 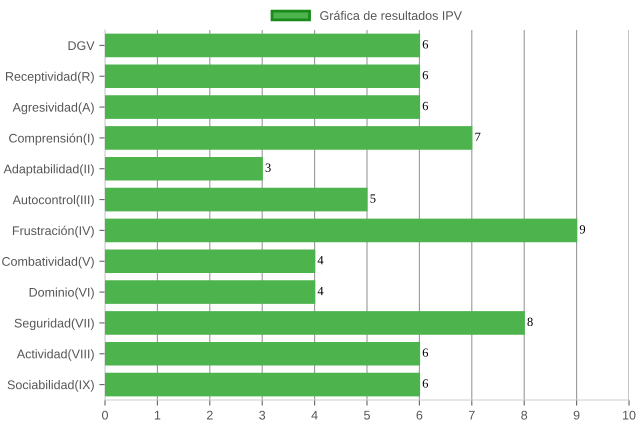 What do you see at coordinates (53, 108) in the screenshot?
I see `y-tick-label: Agresividad(A)` at bounding box center [53, 108].